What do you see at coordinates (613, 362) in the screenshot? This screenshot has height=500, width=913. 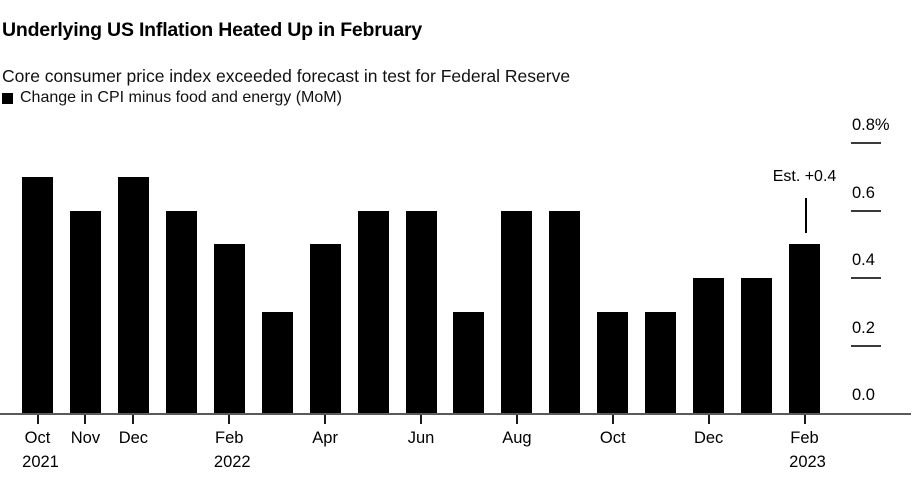 I see `bar-oct-2022` at bounding box center [613, 362].